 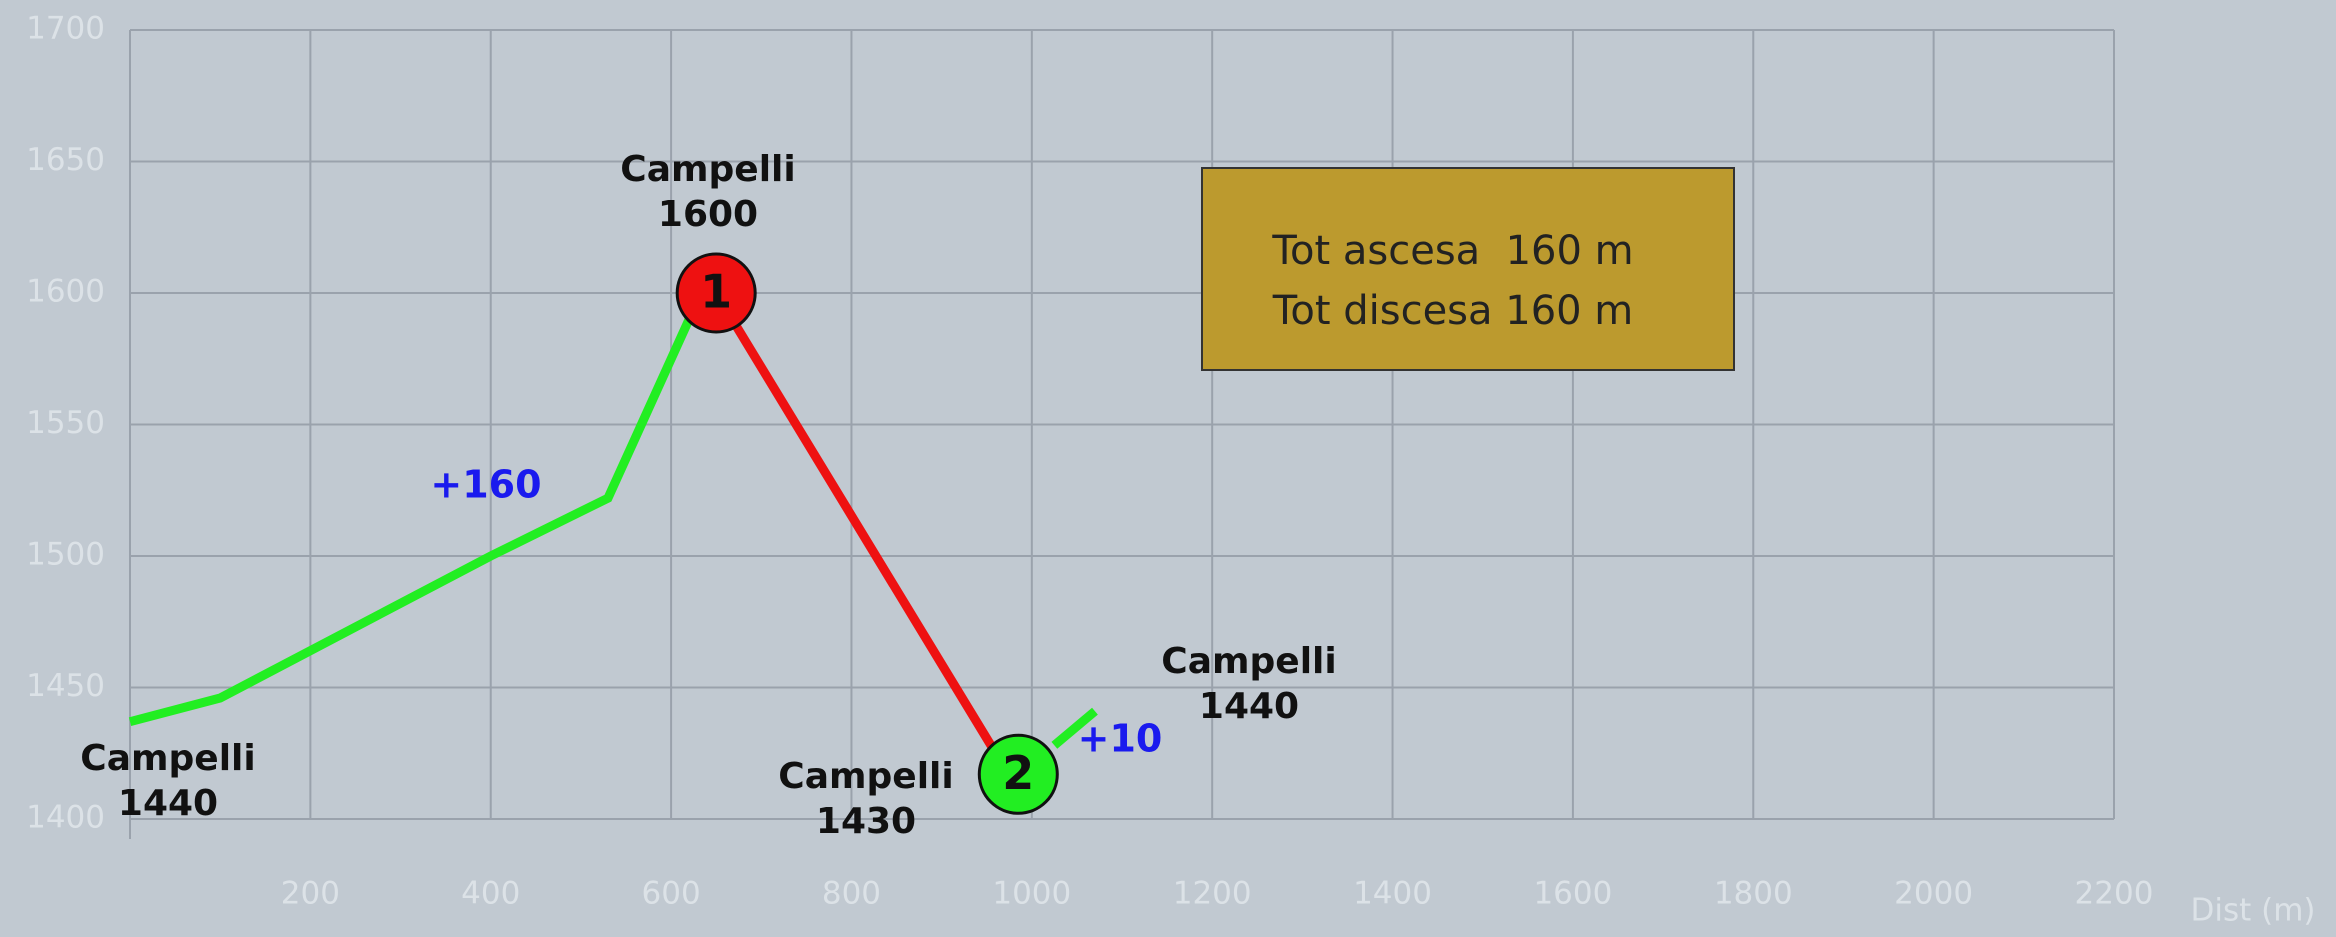 What do you see at coordinates (2114, 894) in the screenshot?
I see `x-tick-label: 2200` at bounding box center [2114, 894].